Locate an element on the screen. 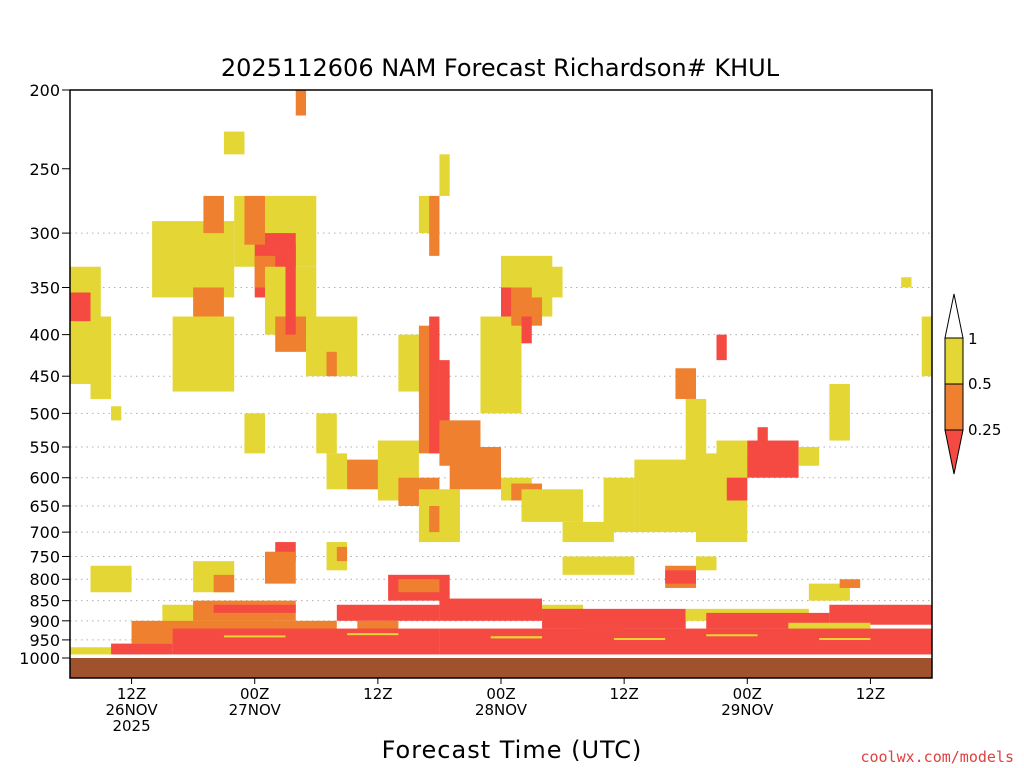 This screenshot has height=768, width=1024. y-tick-label-900: 900 is located at coordinates (44, 621).